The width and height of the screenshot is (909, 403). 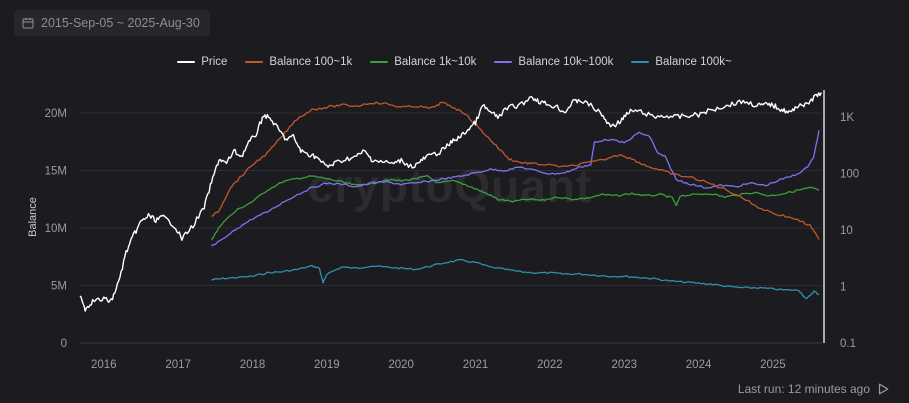 What do you see at coordinates (550, 365) in the screenshot?
I see `x-tick-label: 2022` at bounding box center [550, 365].